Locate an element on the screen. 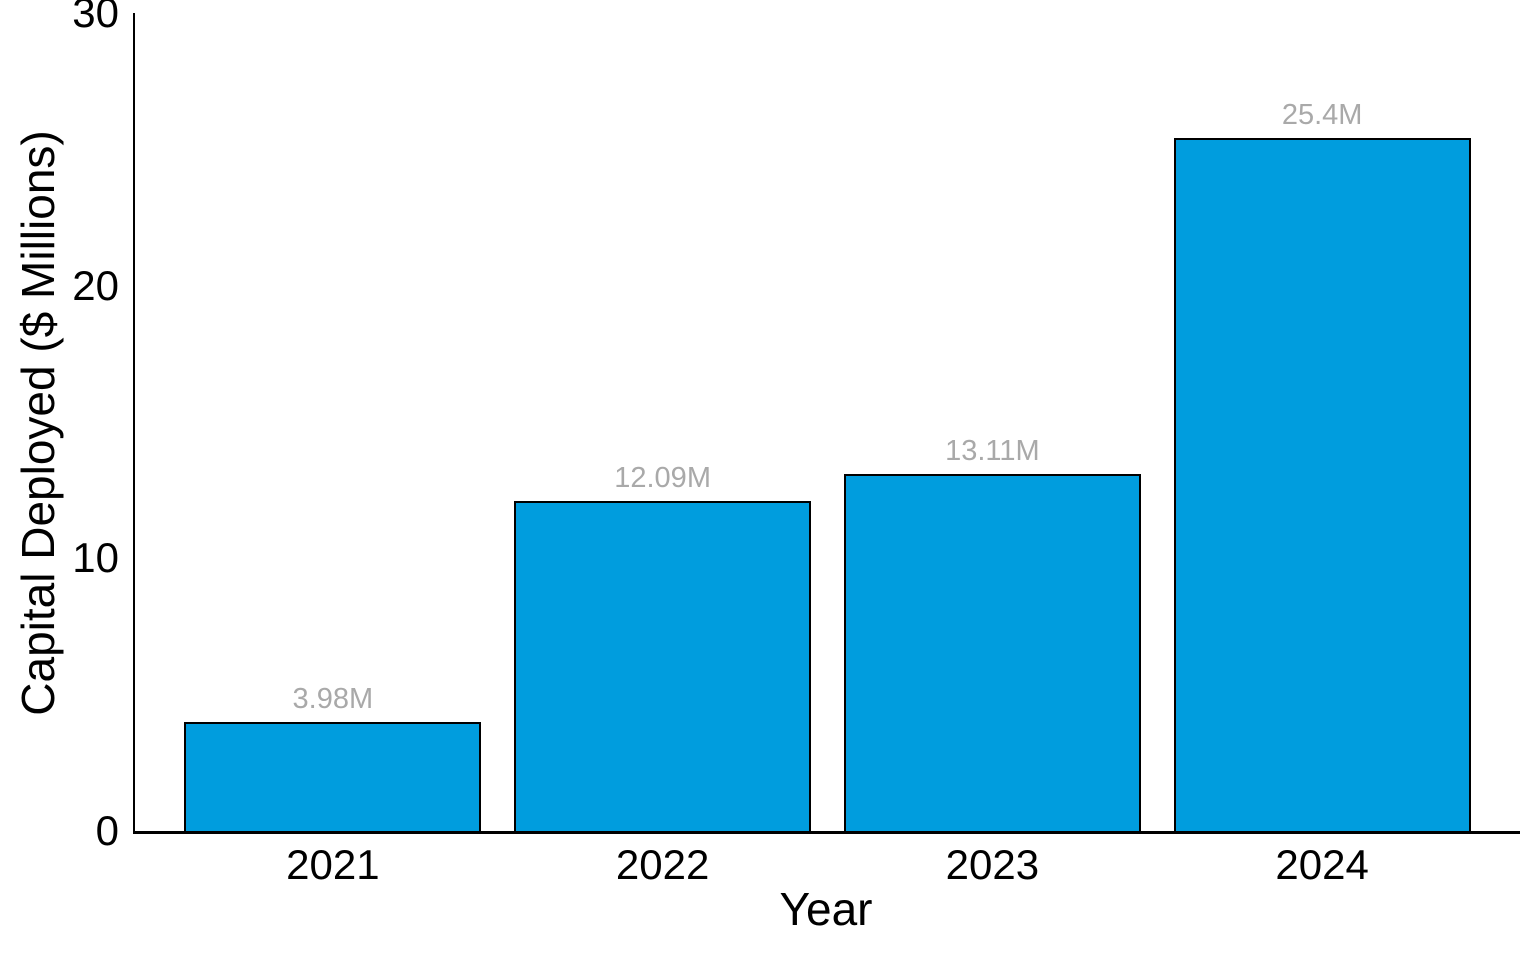 The height and width of the screenshot is (960, 1536). bar-2024 is located at coordinates (1322, 484).